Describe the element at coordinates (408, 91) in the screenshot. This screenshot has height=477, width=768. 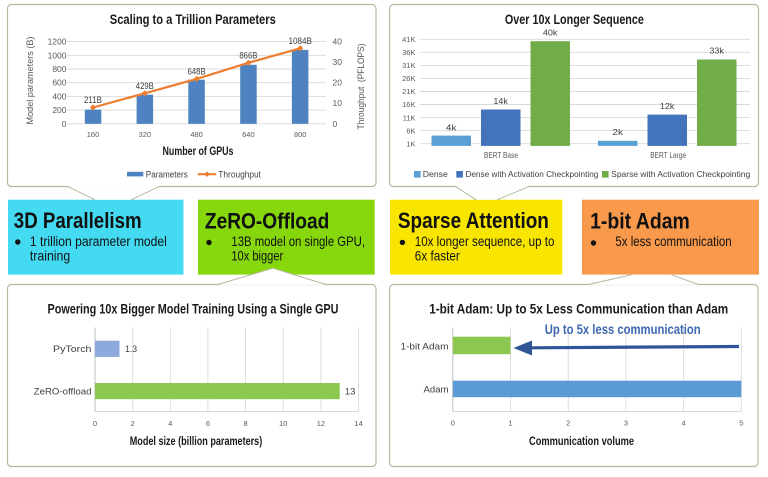
I see `svg-text: 21K` at that location.